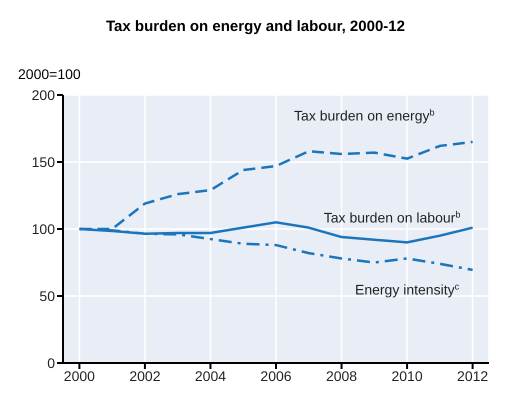  What do you see at coordinates (392, 217) in the screenshot?
I see `series-label: Tax burden on labour$^{b}$` at bounding box center [392, 217].